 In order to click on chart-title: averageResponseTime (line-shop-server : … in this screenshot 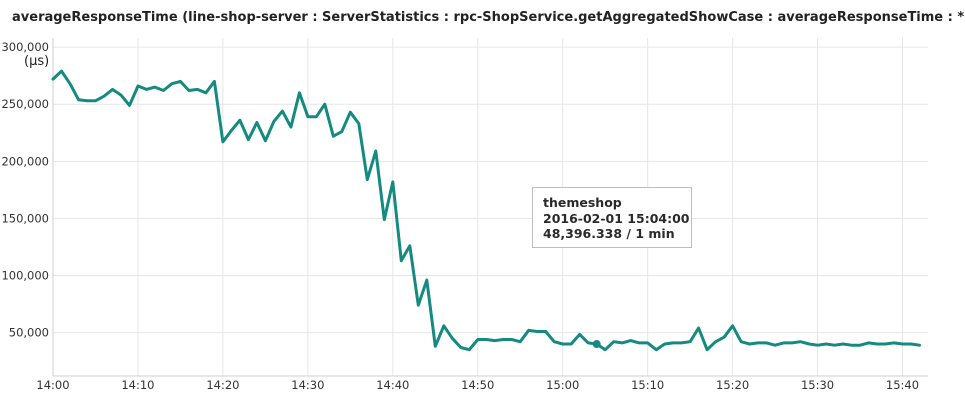, I will do `click(488, 17)`.